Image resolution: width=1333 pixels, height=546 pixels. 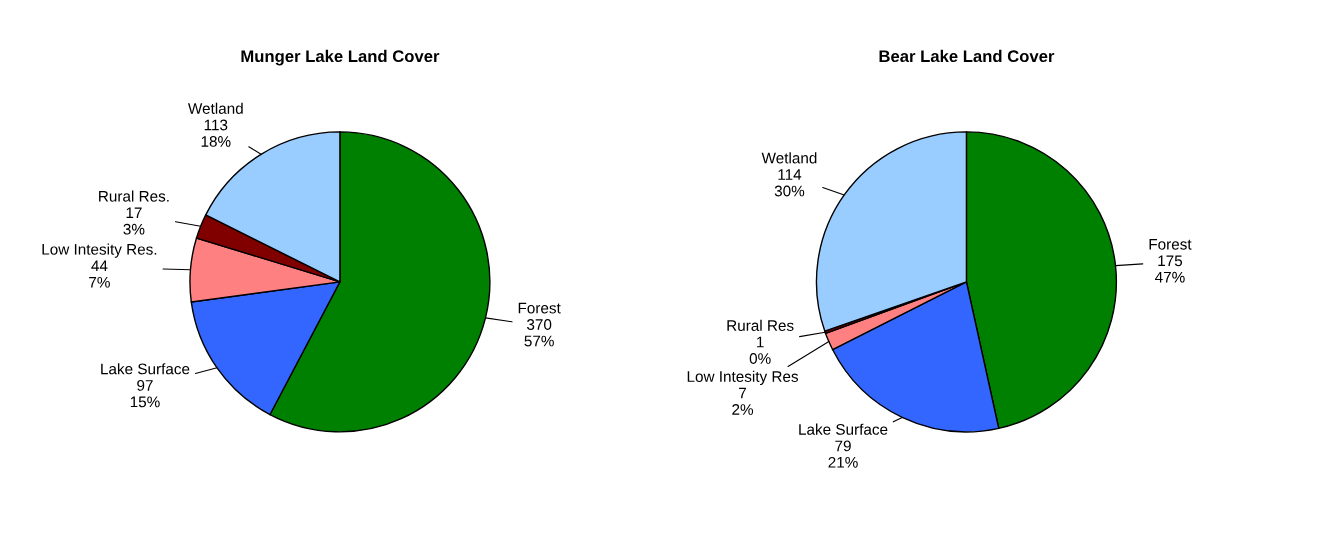 I want to click on data-label: 113 18%, so click(x=216, y=133).